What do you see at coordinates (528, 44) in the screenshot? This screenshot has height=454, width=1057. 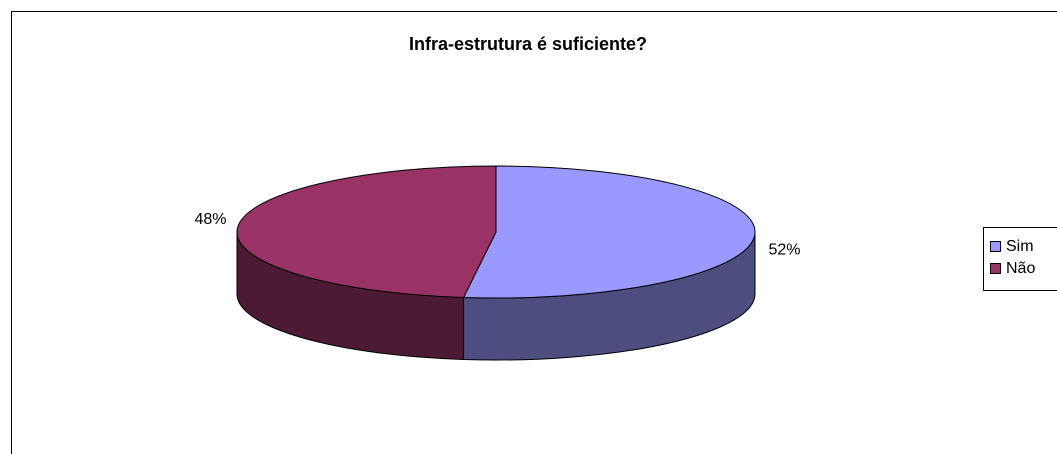 I see `chart-title: Infra-estrutura é suficiente?` at bounding box center [528, 44].